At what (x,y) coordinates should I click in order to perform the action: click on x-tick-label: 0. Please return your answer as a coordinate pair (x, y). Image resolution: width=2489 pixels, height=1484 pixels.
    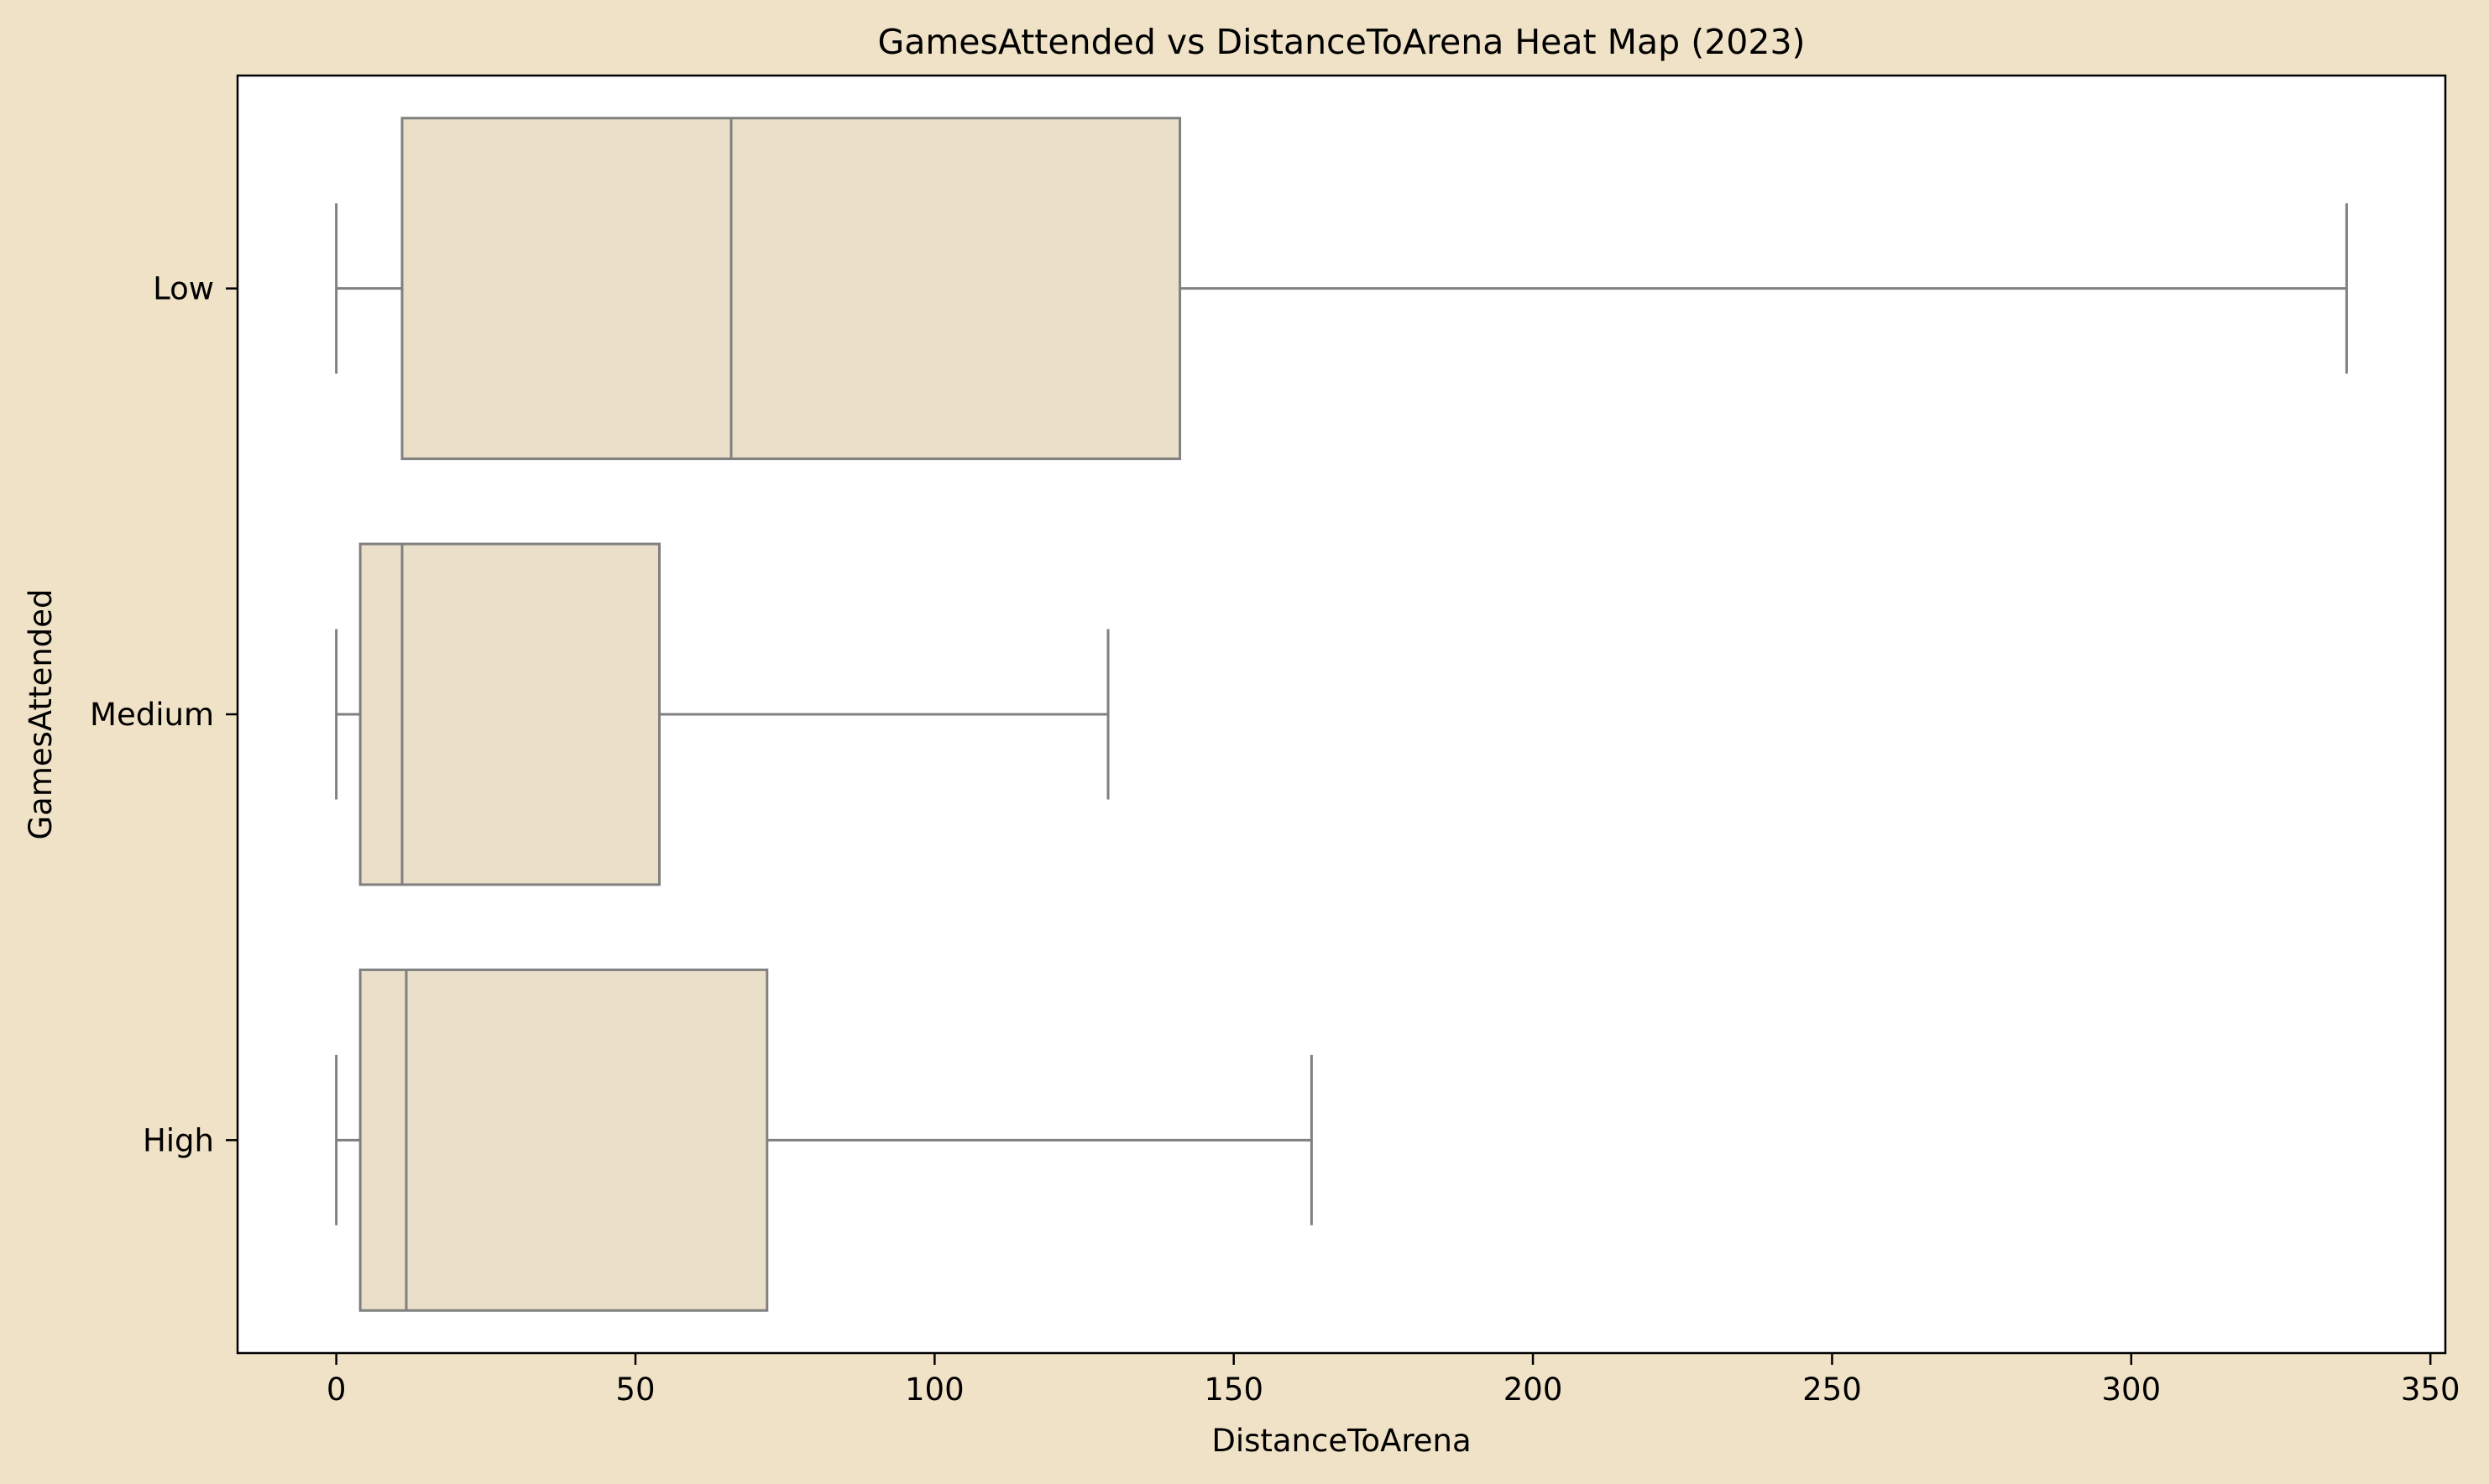
    Looking at the image, I should click on (337, 1390).